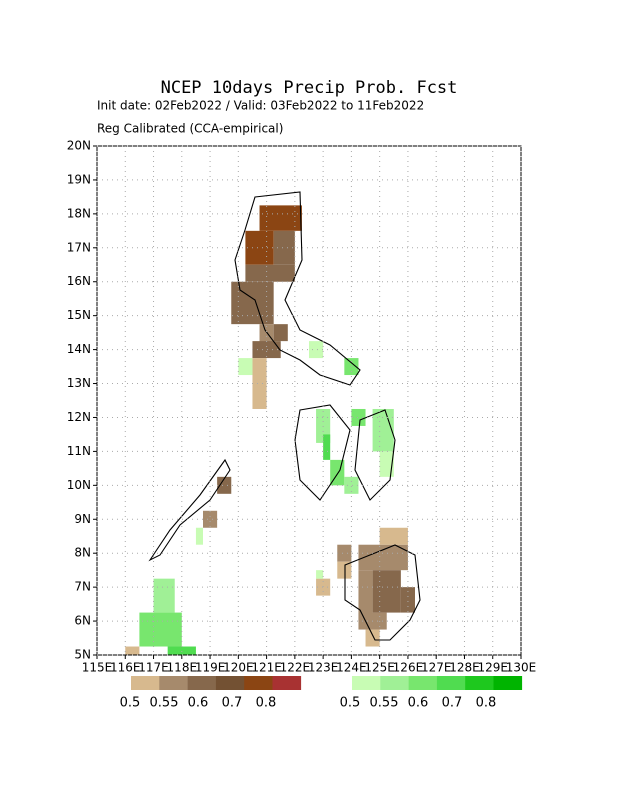 The image size is (618, 800). I want to click on x-tick-label: 128E, so click(464, 668).